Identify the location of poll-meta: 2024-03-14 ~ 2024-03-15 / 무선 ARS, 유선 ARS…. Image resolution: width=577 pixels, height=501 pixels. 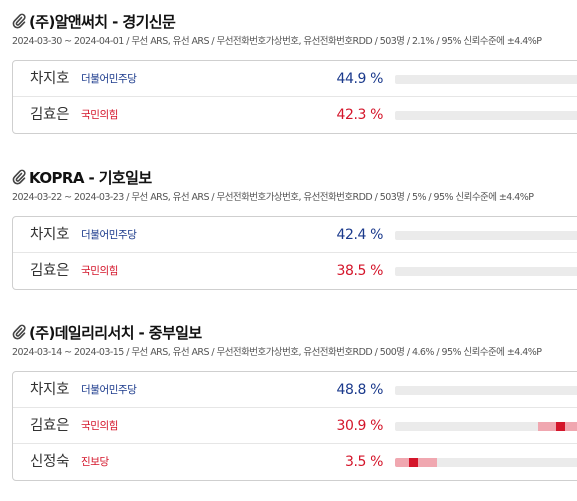
(277, 352).